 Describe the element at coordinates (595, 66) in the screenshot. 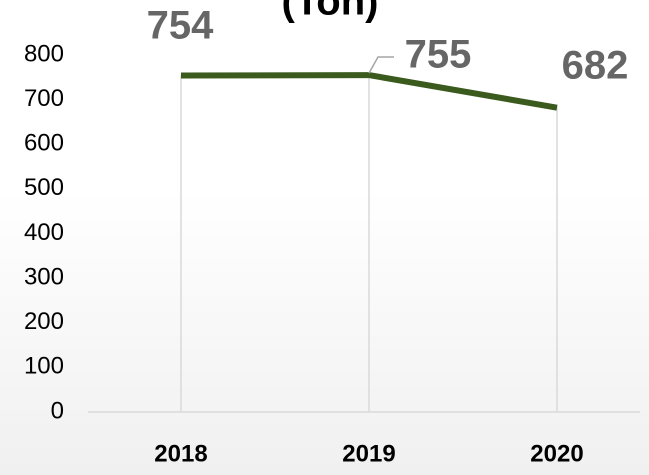

I see `data-label: 682` at that location.